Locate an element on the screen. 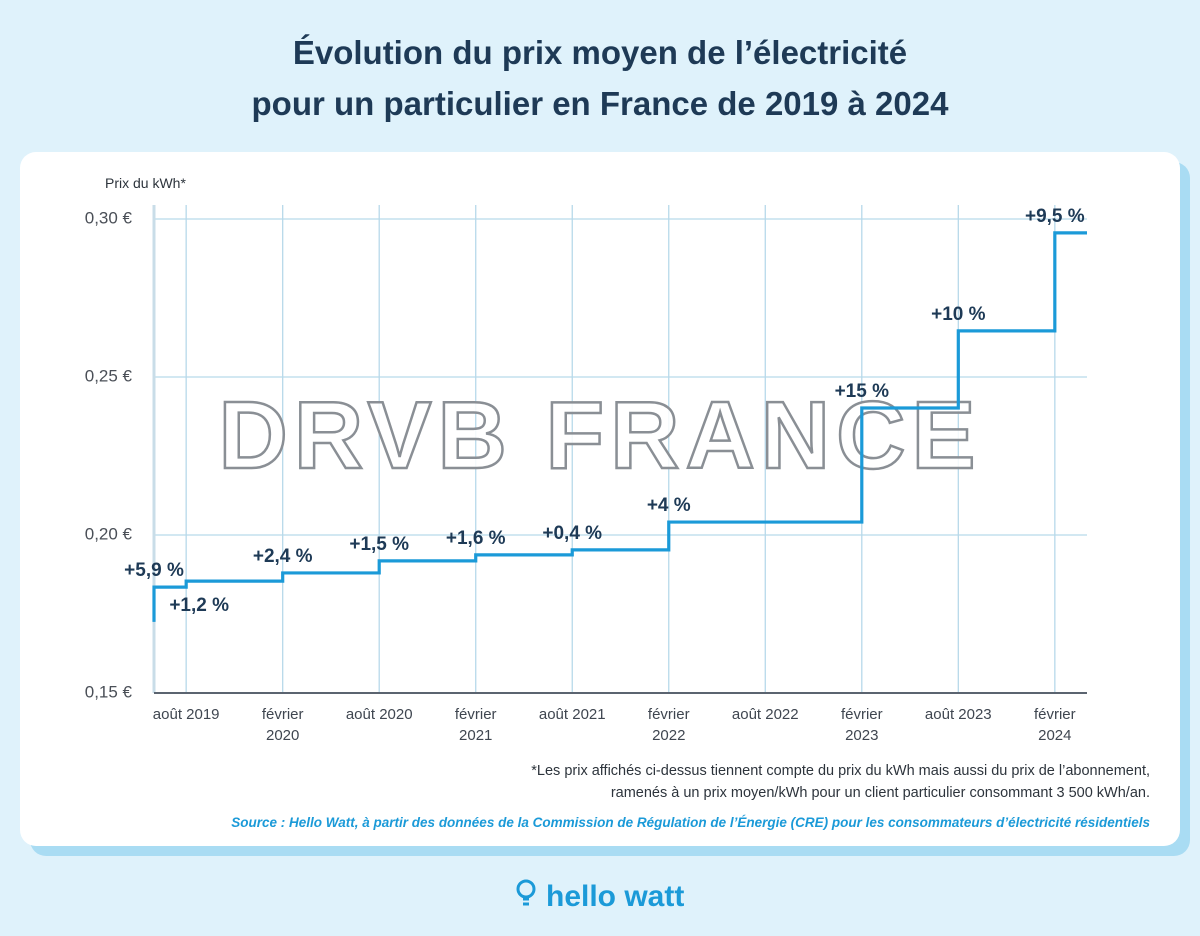 The image size is (1200, 936). change-label: +10 % is located at coordinates (958, 314).